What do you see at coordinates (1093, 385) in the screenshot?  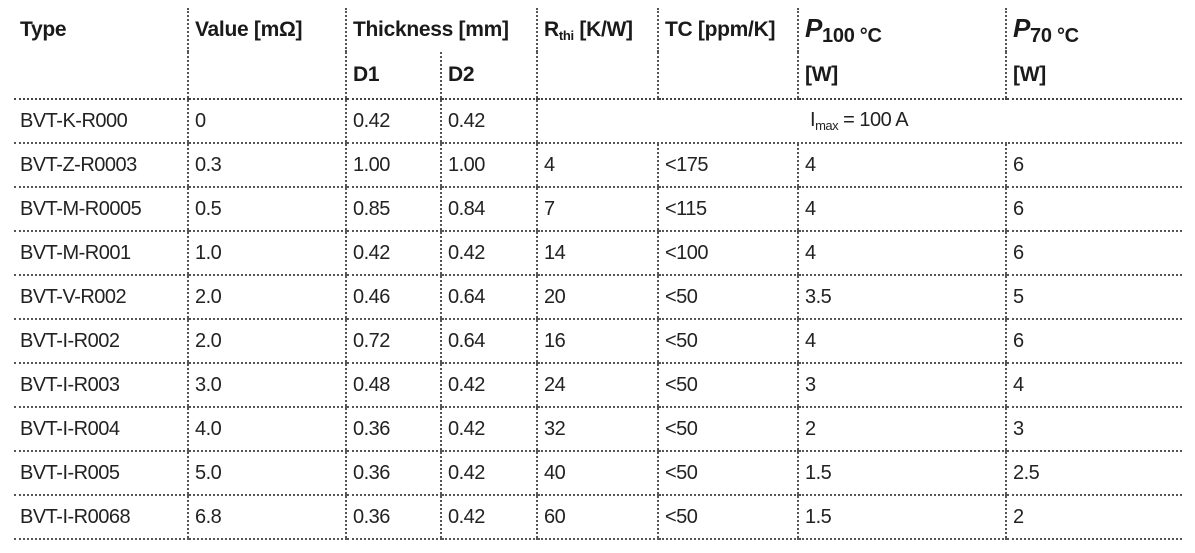 I see `cell-p70: 4` at bounding box center [1093, 385].